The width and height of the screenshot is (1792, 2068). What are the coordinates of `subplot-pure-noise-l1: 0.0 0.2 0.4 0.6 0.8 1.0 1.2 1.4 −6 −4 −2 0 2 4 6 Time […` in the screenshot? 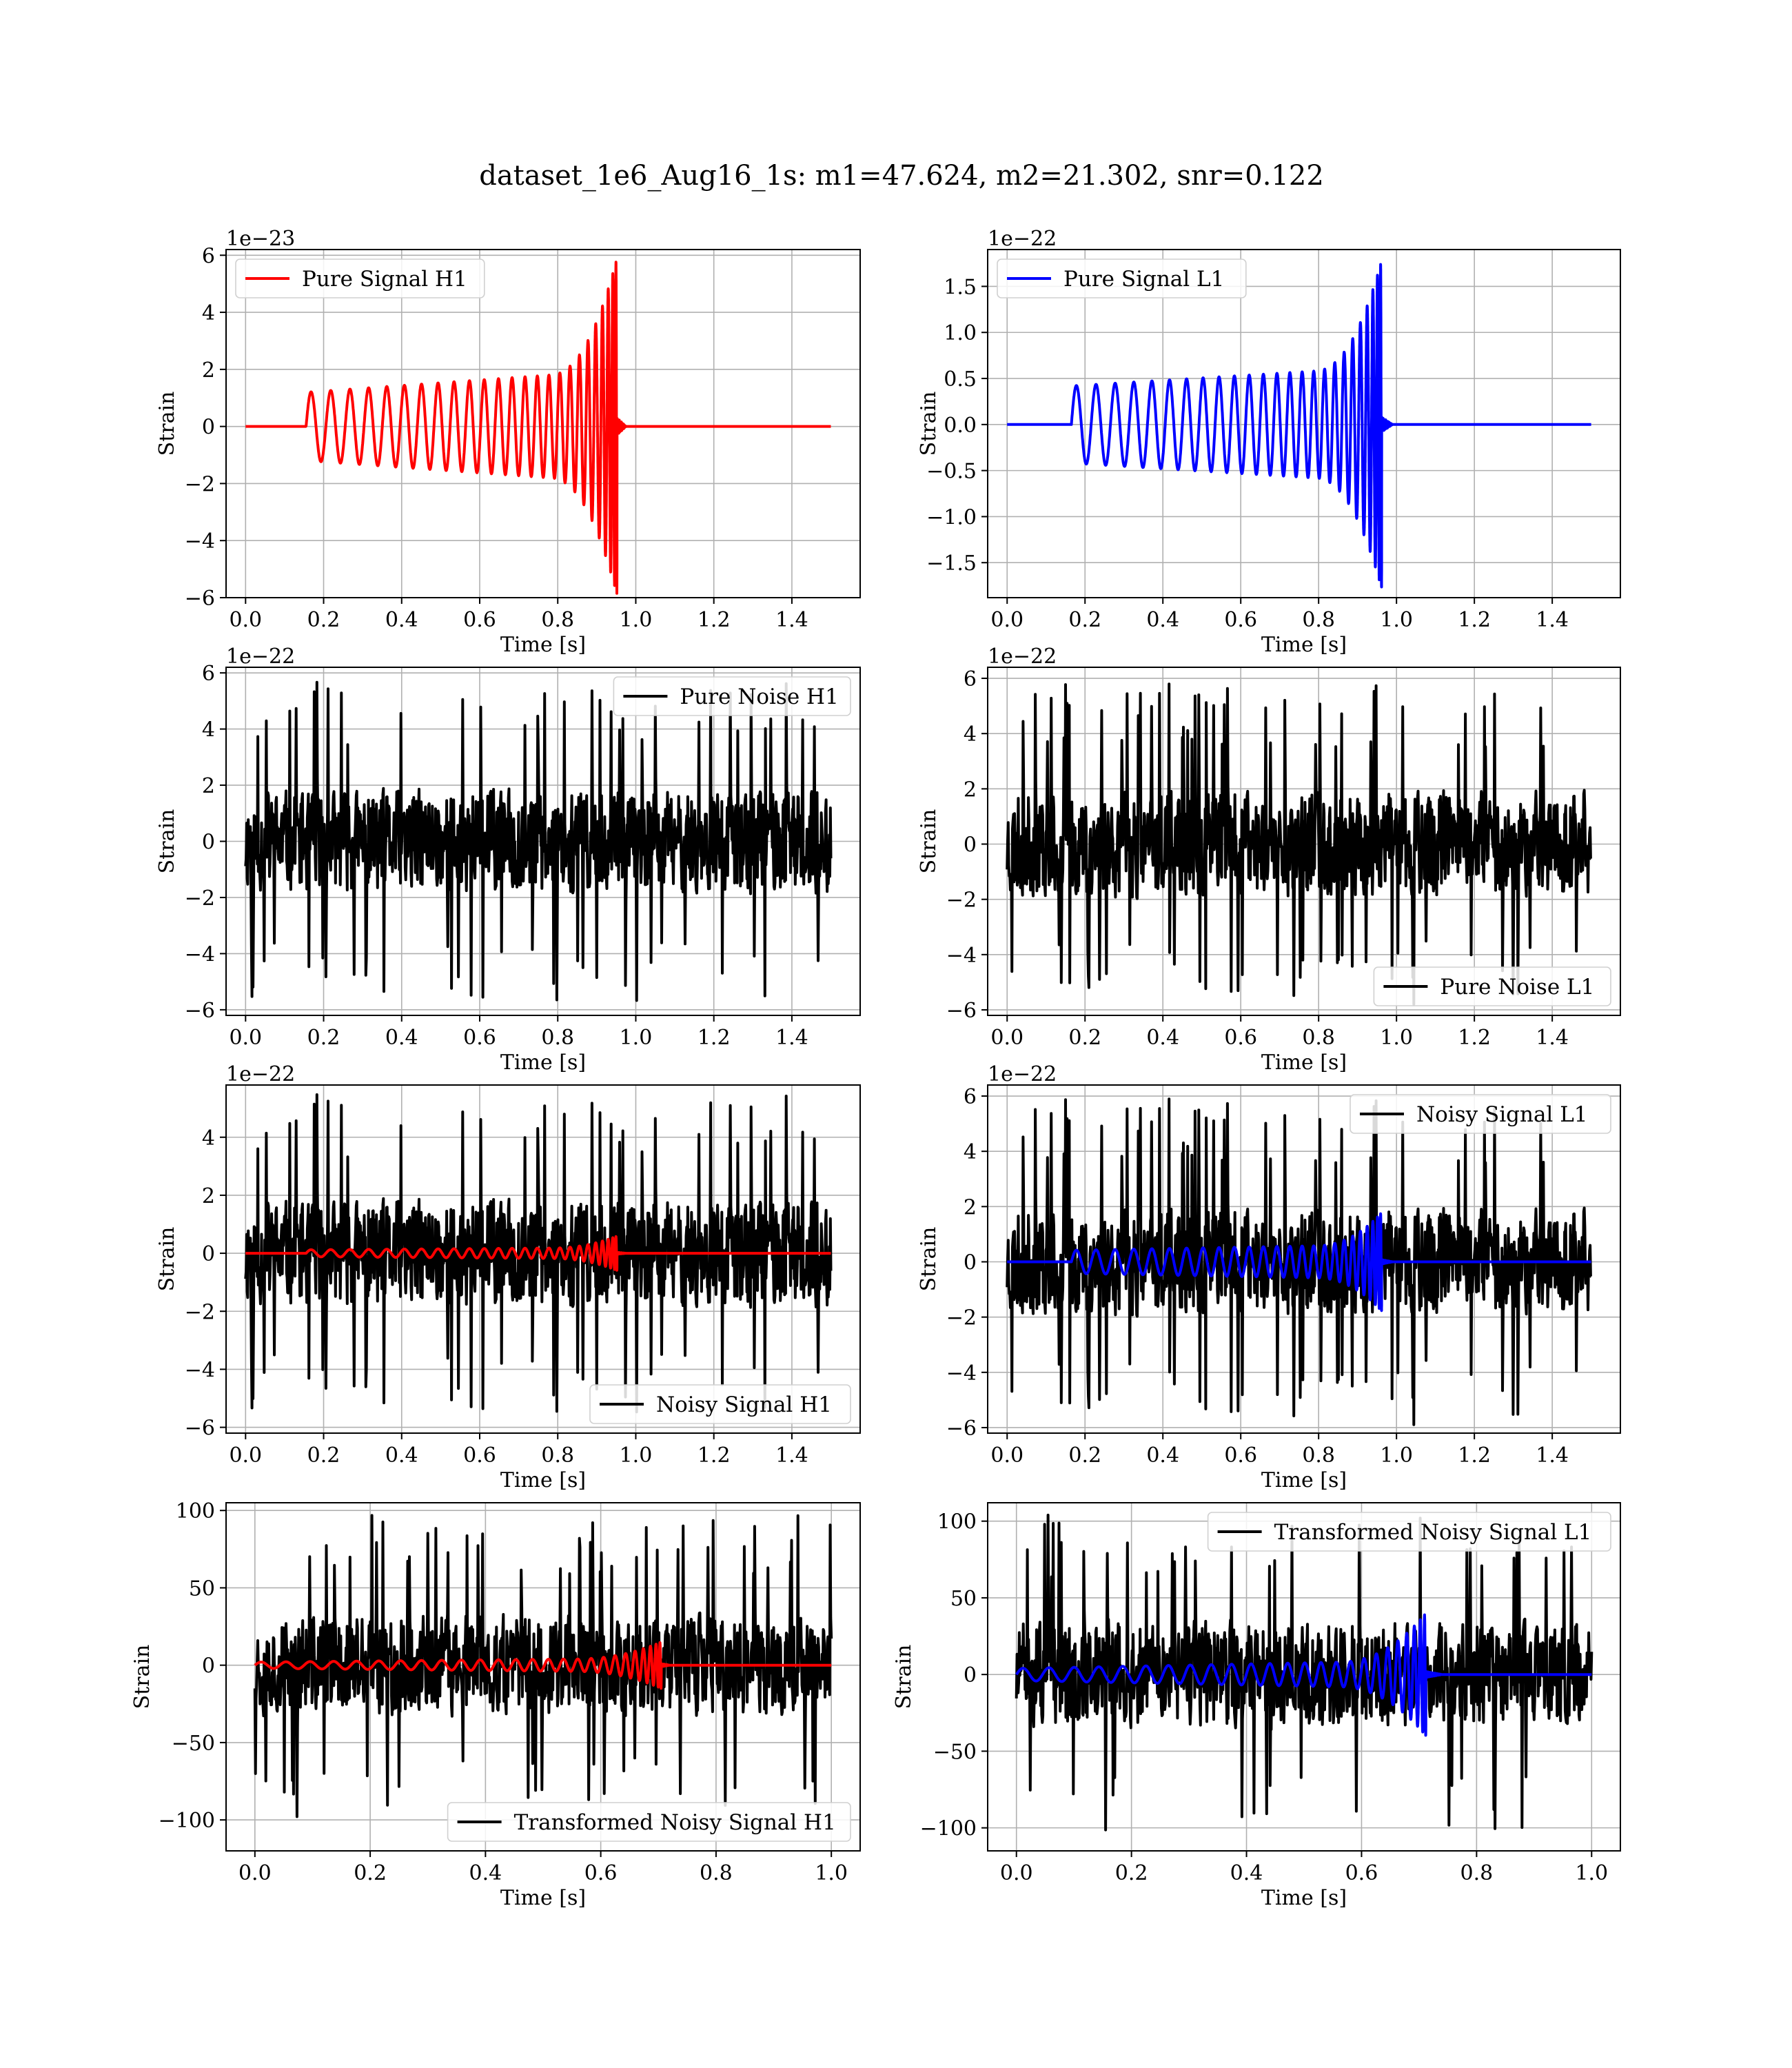 It's located at (1269, 860).